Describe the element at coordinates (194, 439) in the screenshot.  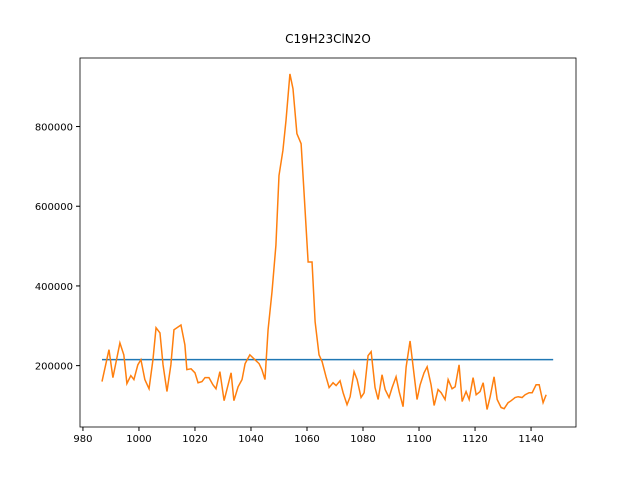
I see `x-tick-label: 1020` at that location.